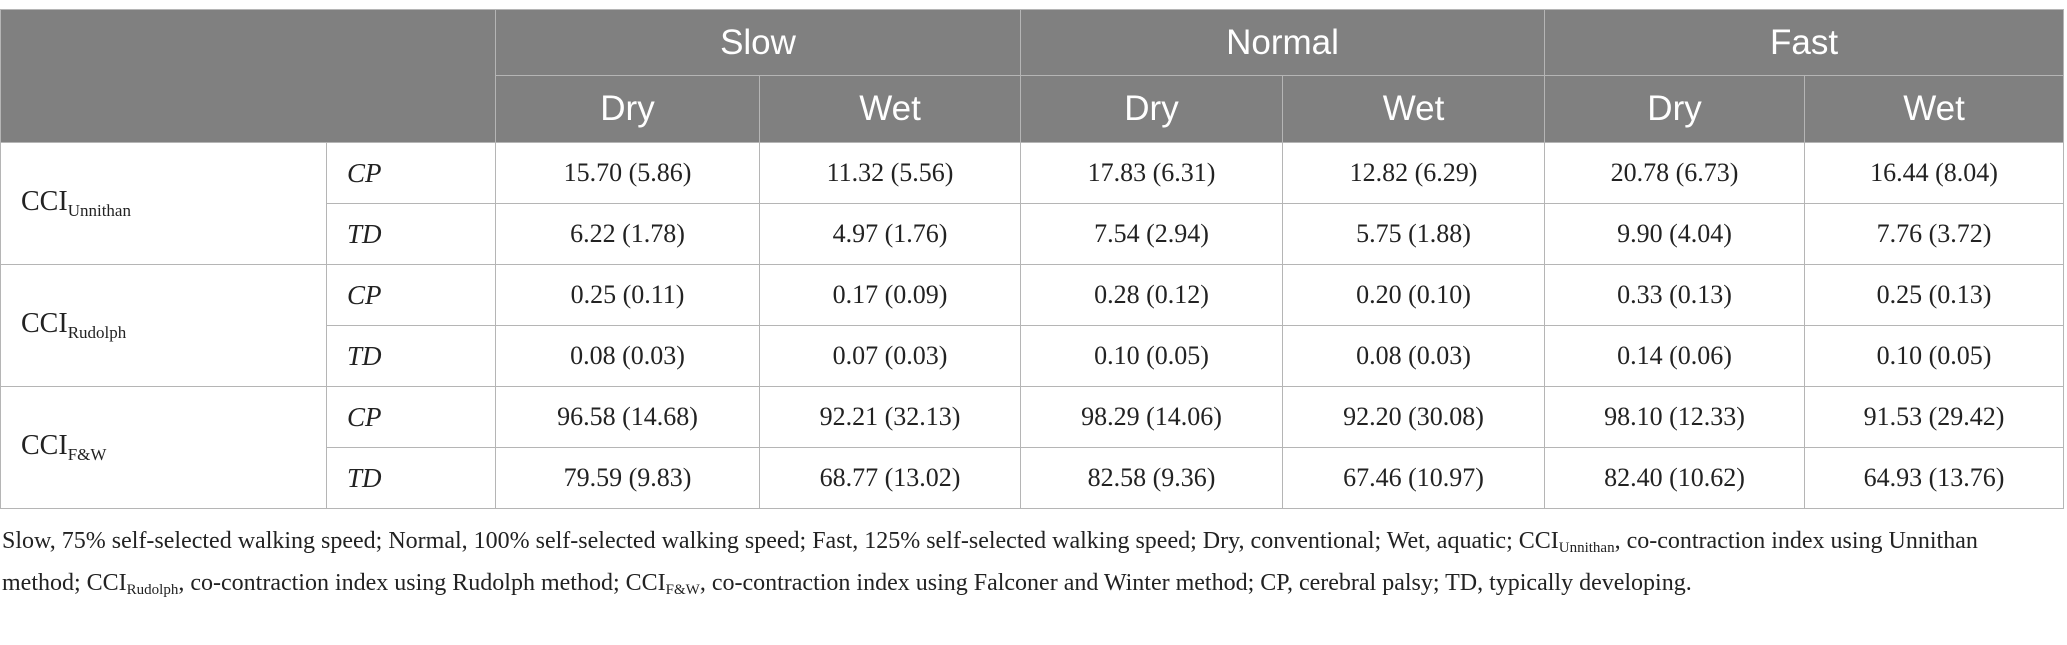 This screenshot has height=645, width=2067. I want to click on value-cell: 68.77 (13.02), so click(890, 478).